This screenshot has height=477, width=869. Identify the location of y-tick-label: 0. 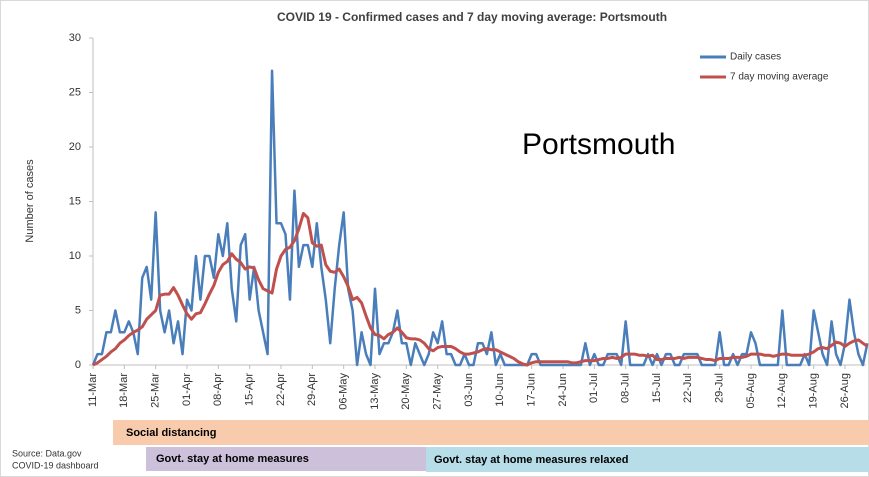
(78, 365).